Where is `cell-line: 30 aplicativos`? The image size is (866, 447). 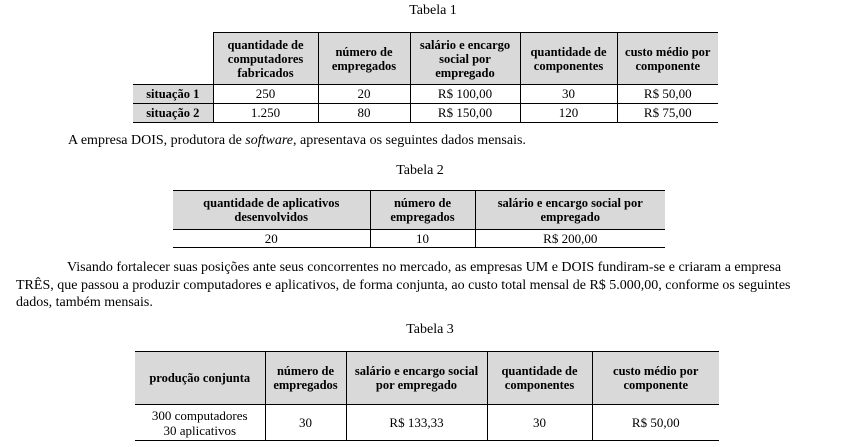 cell-line: 30 aplicativos is located at coordinates (200, 430).